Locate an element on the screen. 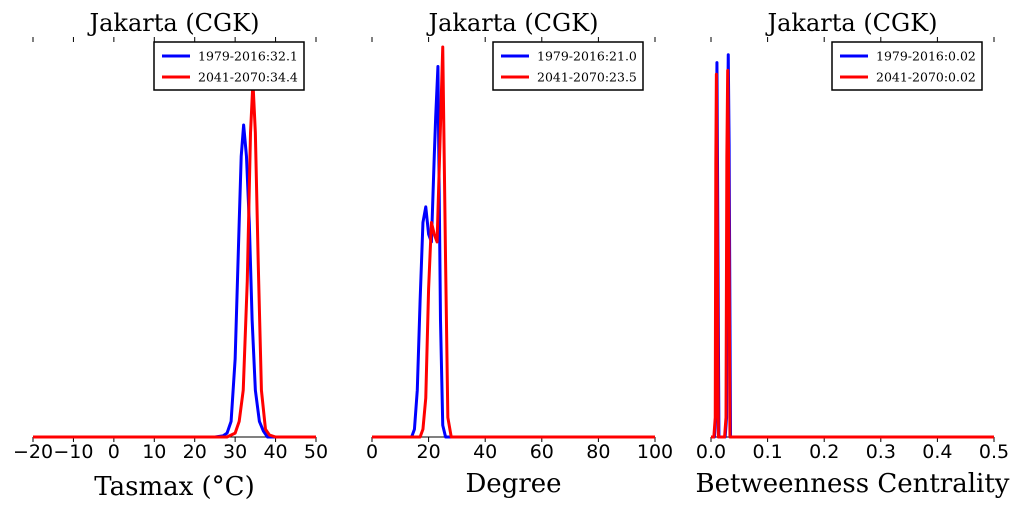  x-tick-label: −20 is located at coordinates (33, 452).